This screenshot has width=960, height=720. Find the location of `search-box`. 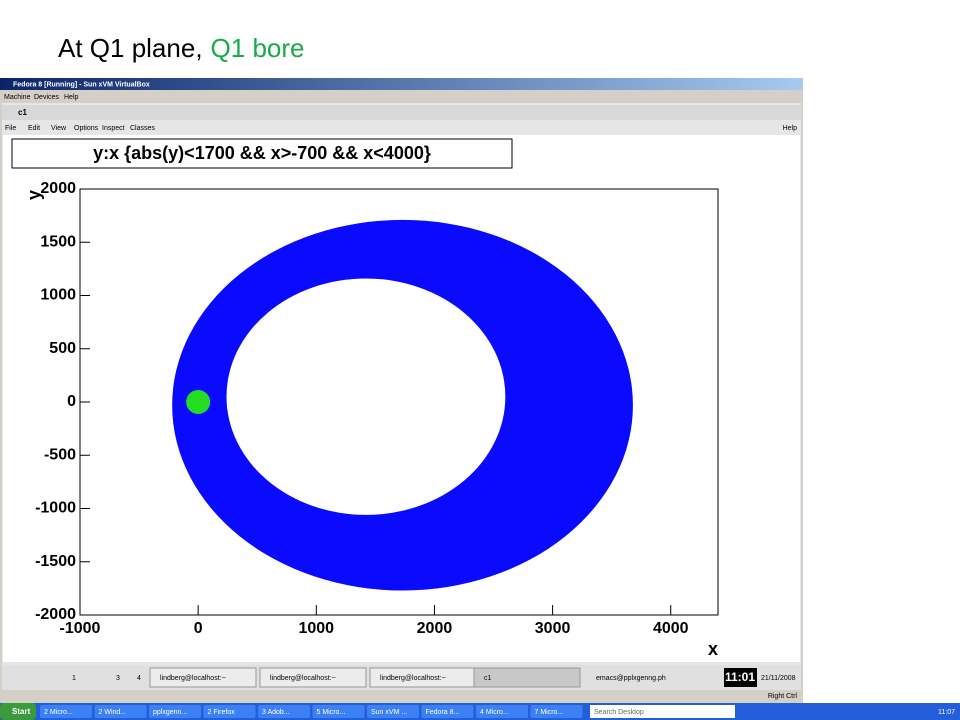

search-box is located at coordinates (662, 711).